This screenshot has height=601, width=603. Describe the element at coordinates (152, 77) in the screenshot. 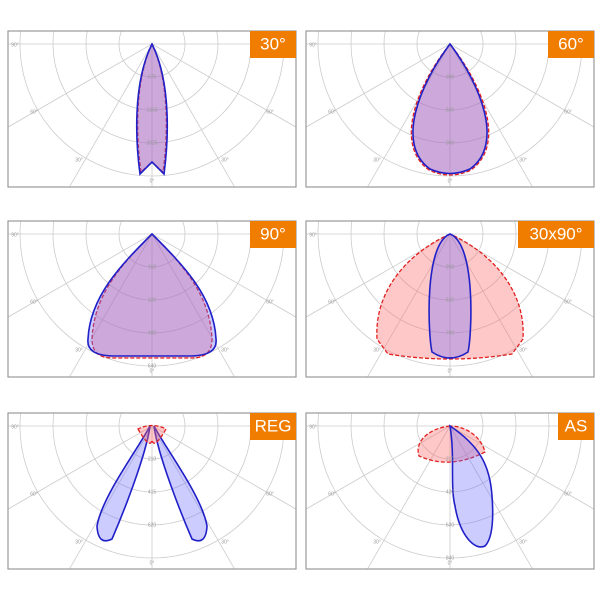

I see `ring-label: 675` at that location.